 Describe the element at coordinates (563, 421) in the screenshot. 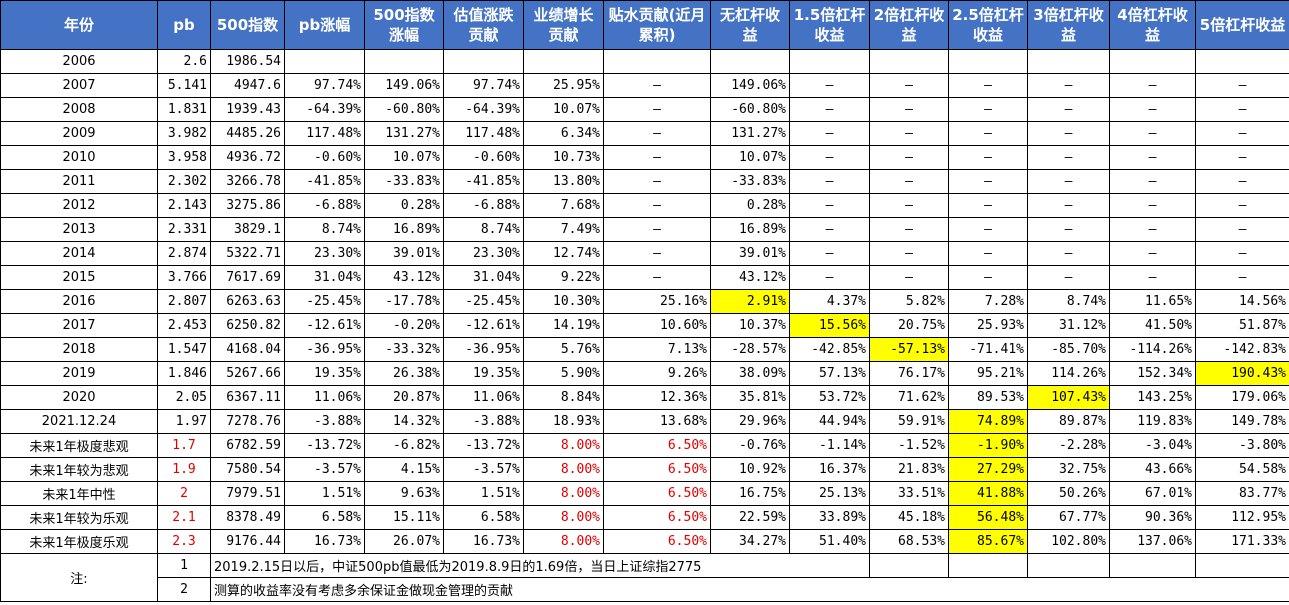

I see `cell-earnings: 18.93%` at that location.